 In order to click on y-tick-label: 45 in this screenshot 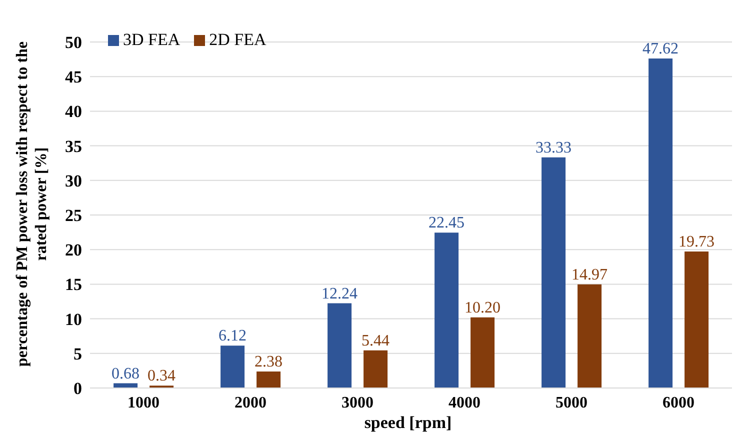, I will do `click(73, 77)`.